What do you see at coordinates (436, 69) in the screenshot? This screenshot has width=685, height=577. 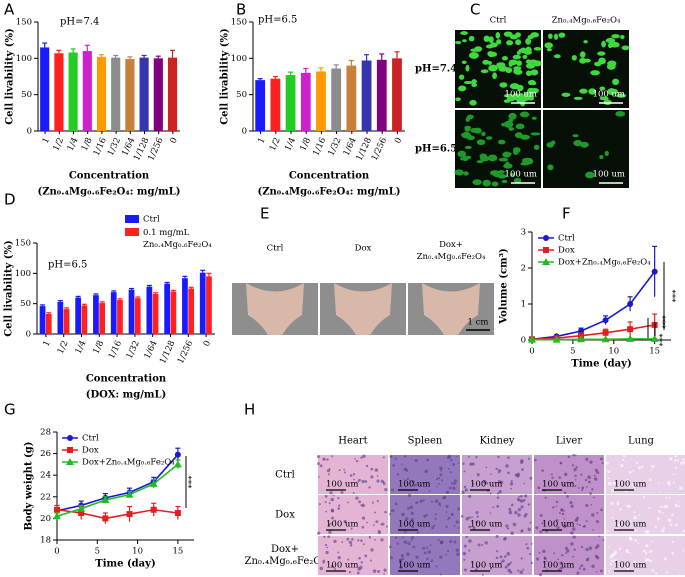 I see `row-label: pH=7.4` at bounding box center [436, 69].